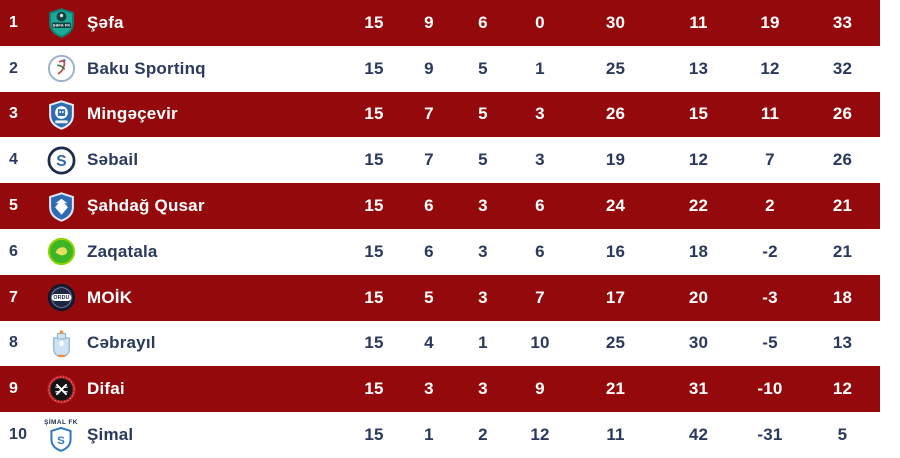 This screenshot has height=458, width=900. I want to click on stat-draws: 1, so click(483, 343).